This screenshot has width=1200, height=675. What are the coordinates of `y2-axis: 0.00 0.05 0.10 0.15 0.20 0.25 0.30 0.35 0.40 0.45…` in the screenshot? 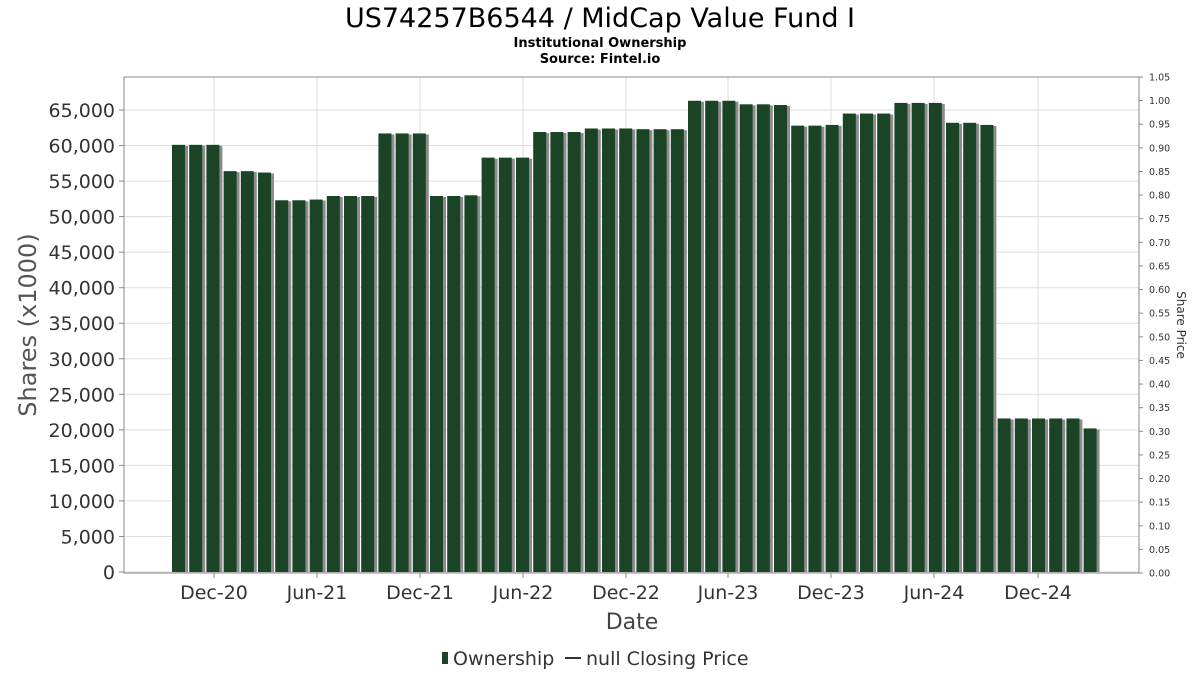 It's located at (1154, 326).